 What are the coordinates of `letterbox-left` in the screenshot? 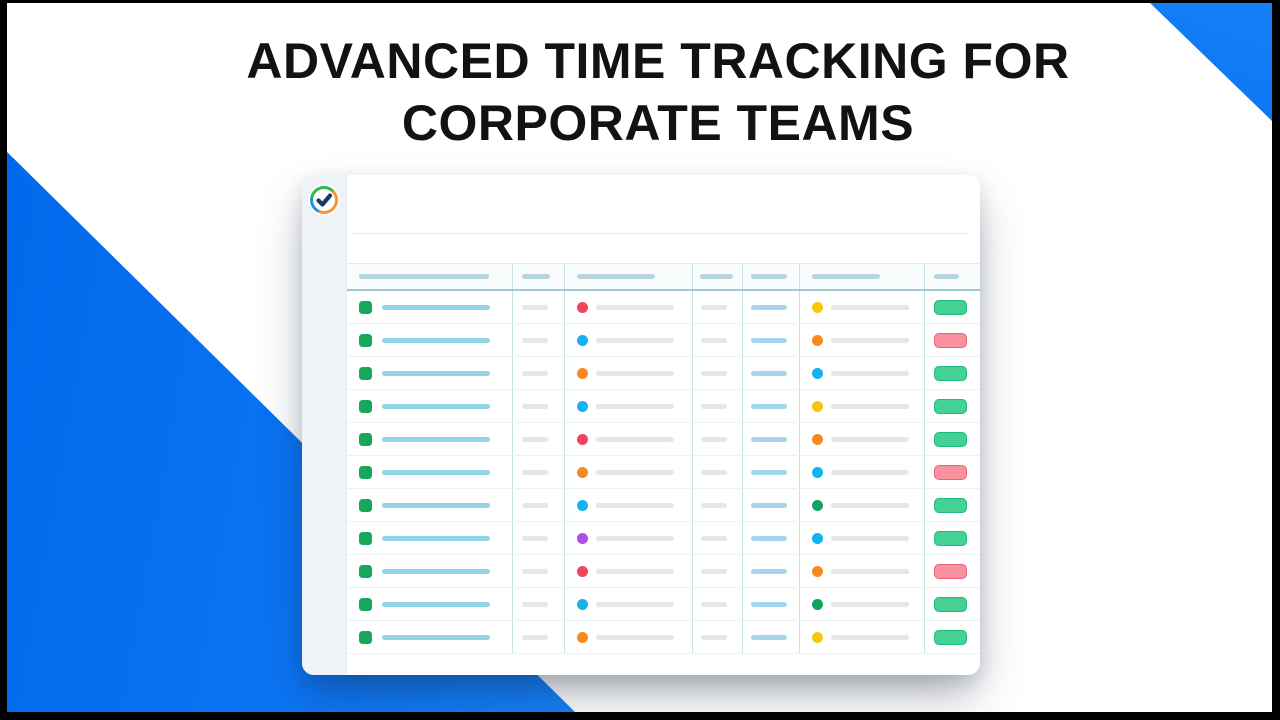 It's located at (3, 360).